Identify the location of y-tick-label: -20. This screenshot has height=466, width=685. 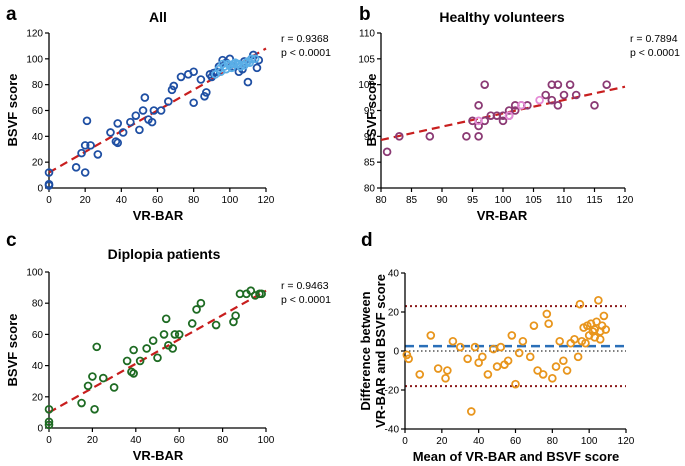
(392, 391).